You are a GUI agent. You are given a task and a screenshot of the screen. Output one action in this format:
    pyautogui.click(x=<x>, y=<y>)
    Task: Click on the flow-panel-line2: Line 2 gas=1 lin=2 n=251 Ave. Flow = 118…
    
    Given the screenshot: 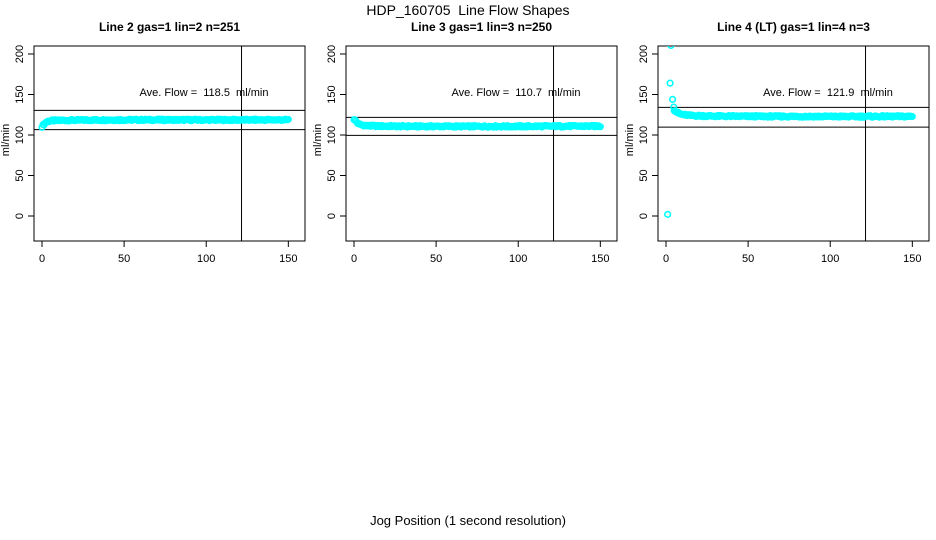 What is the action you would take?
    pyautogui.click(x=153, y=142)
    